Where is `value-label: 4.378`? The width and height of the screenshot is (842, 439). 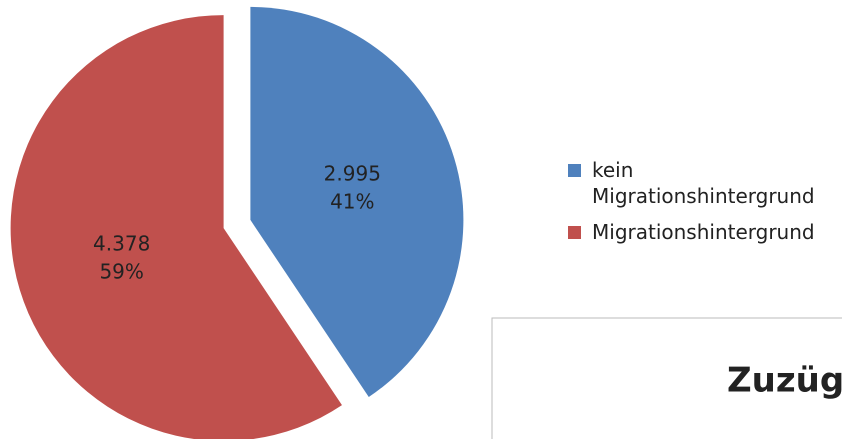
value-label: 4.378 is located at coordinates (121, 243).